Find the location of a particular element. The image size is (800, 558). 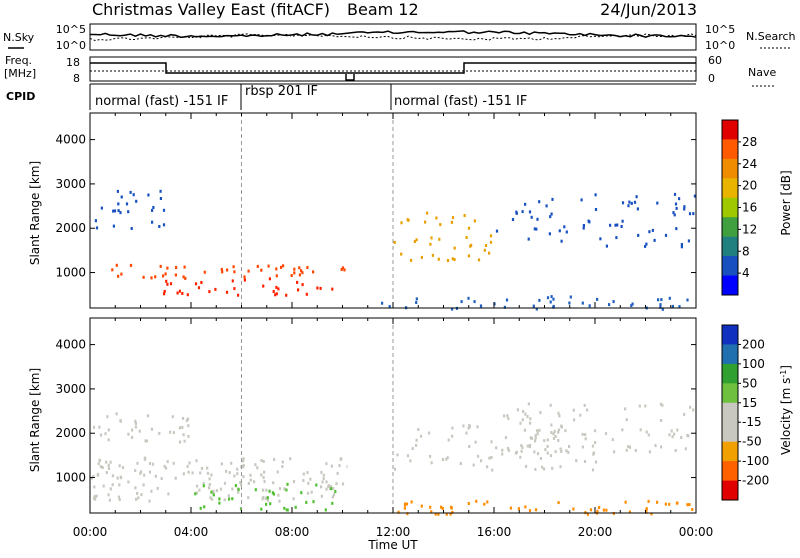

velocity-colorbar: 200 100 50 15 -15 -50 -100 -200 is located at coordinates (745, 412).